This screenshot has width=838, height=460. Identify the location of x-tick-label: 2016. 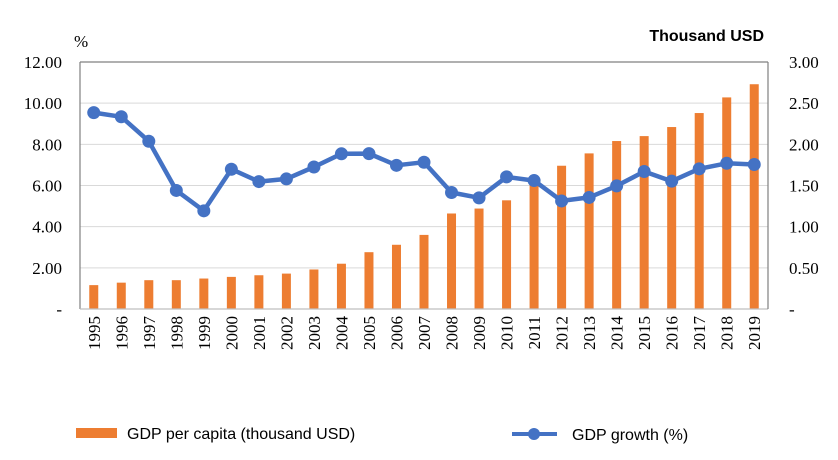
(672, 333).